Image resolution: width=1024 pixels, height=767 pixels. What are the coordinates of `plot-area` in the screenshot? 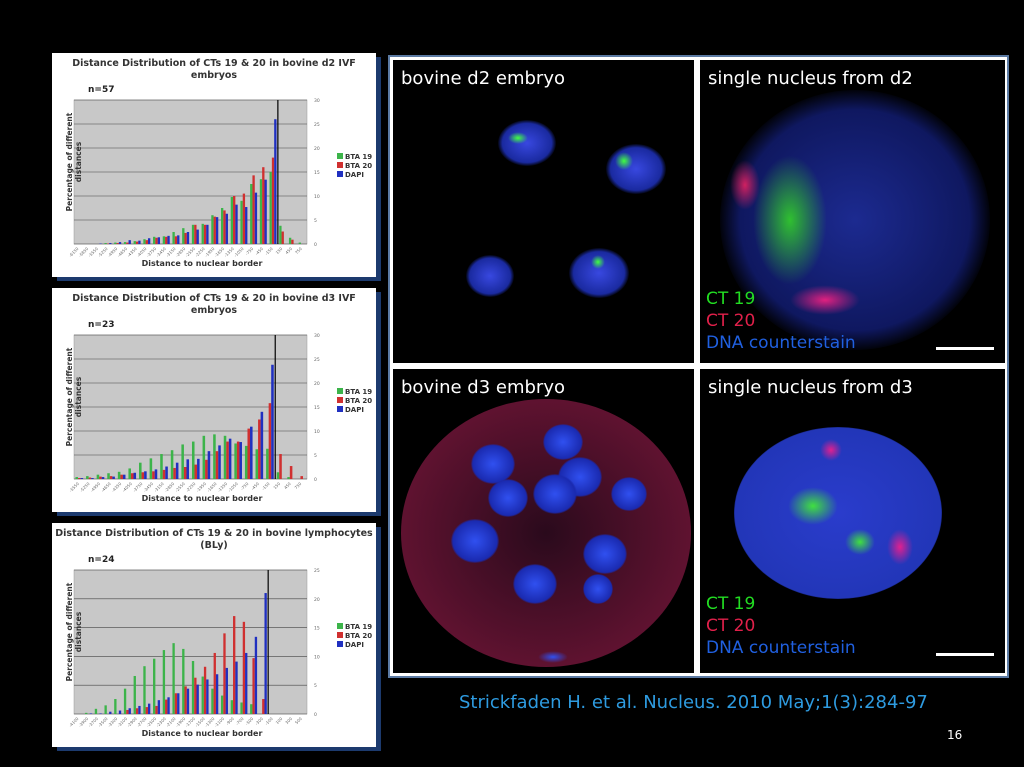 It's located at (190, 642).